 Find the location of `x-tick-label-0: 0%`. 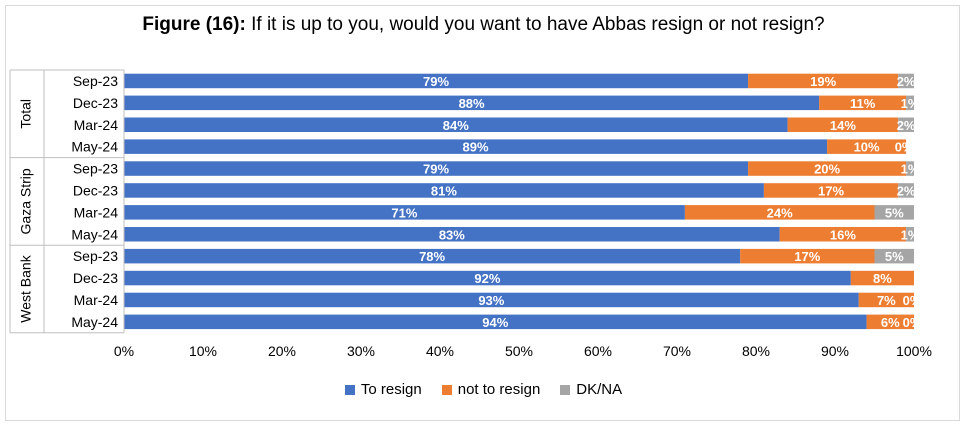

x-tick-label-0: 0% is located at coordinates (124, 351).